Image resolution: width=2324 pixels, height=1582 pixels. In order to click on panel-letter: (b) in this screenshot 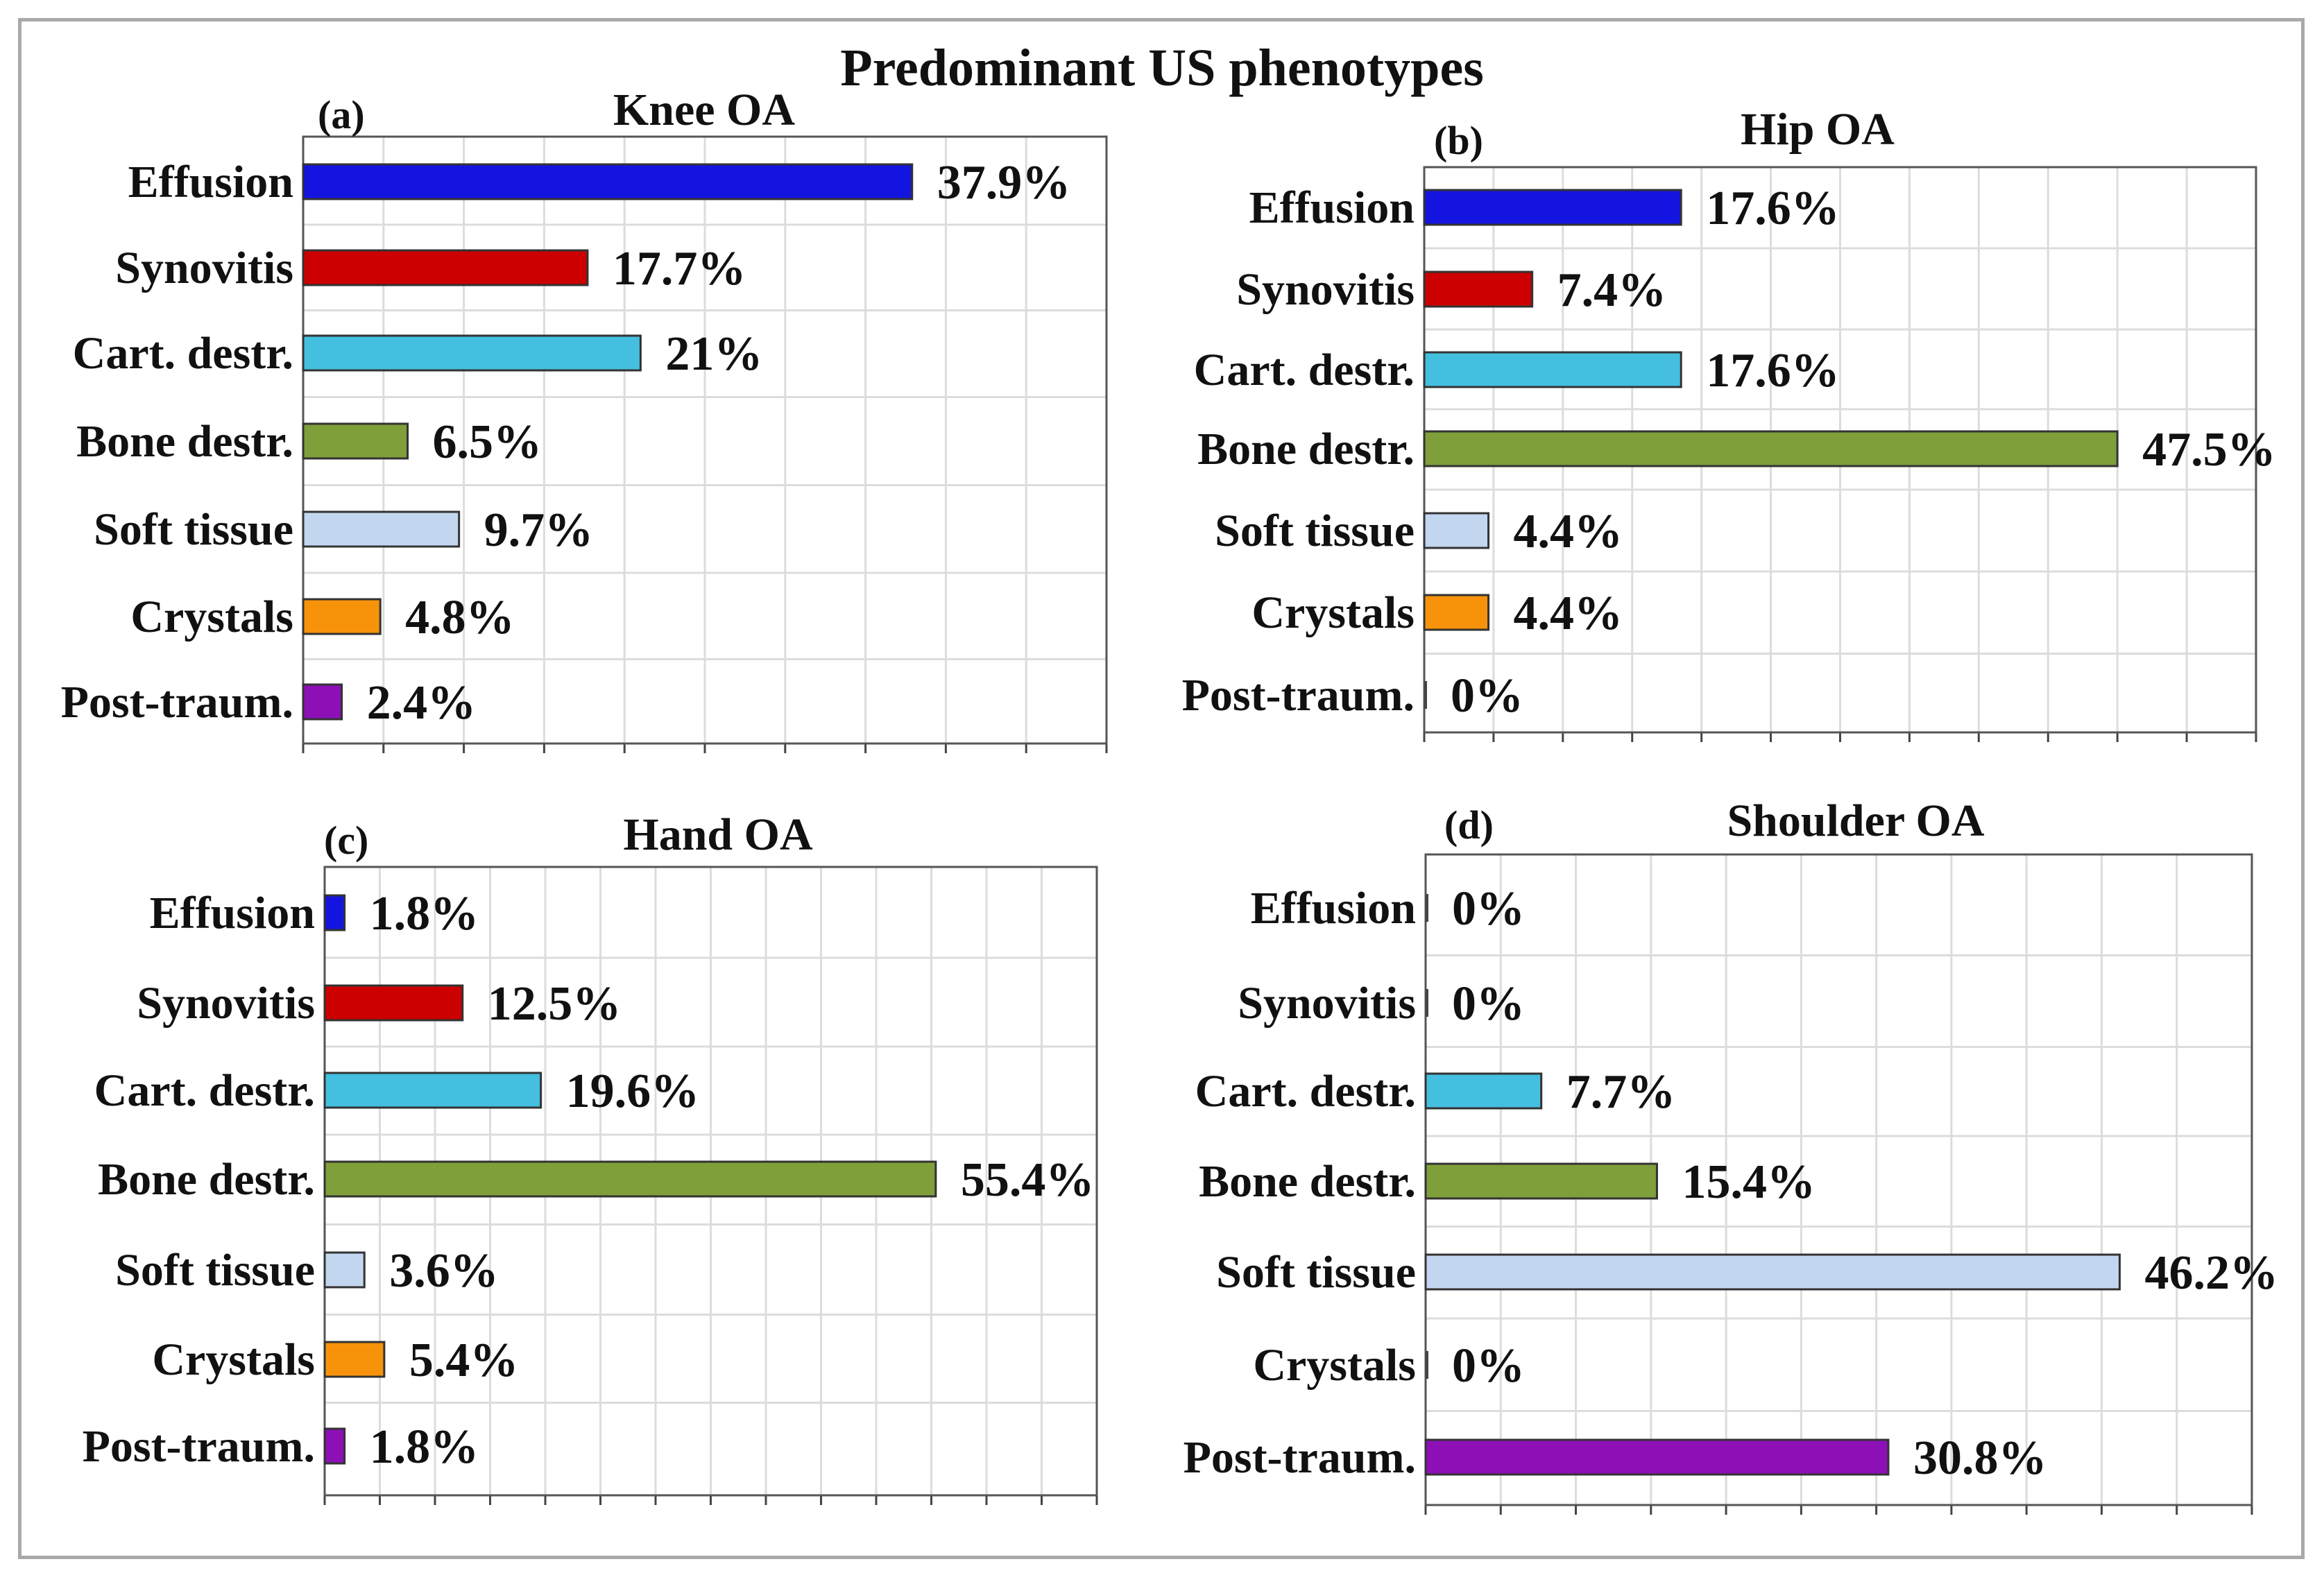, I will do `click(1458, 140)`.